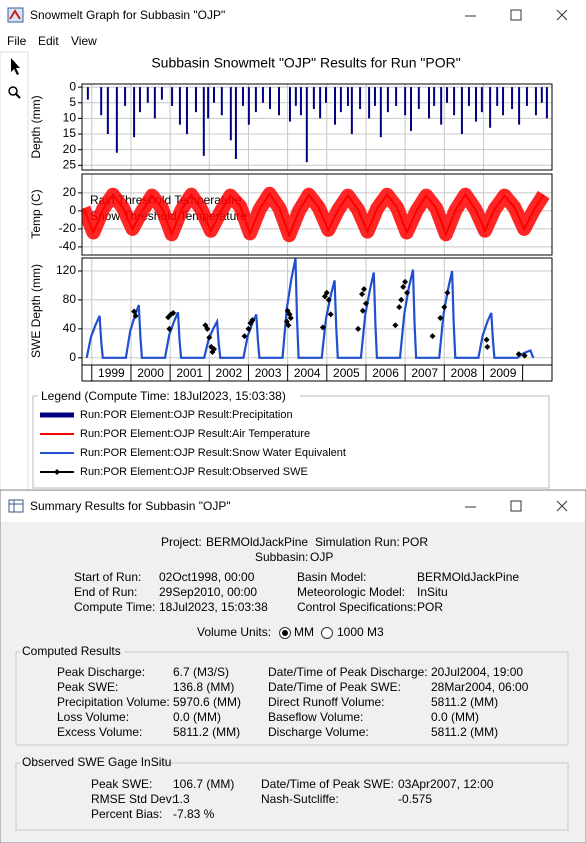 Image resolution: width=586 pixels, height=843 pixels. What do you see at coordinates (16, 506) in the screenshot?
I see `table-icon` at bounding box center [16, 506].